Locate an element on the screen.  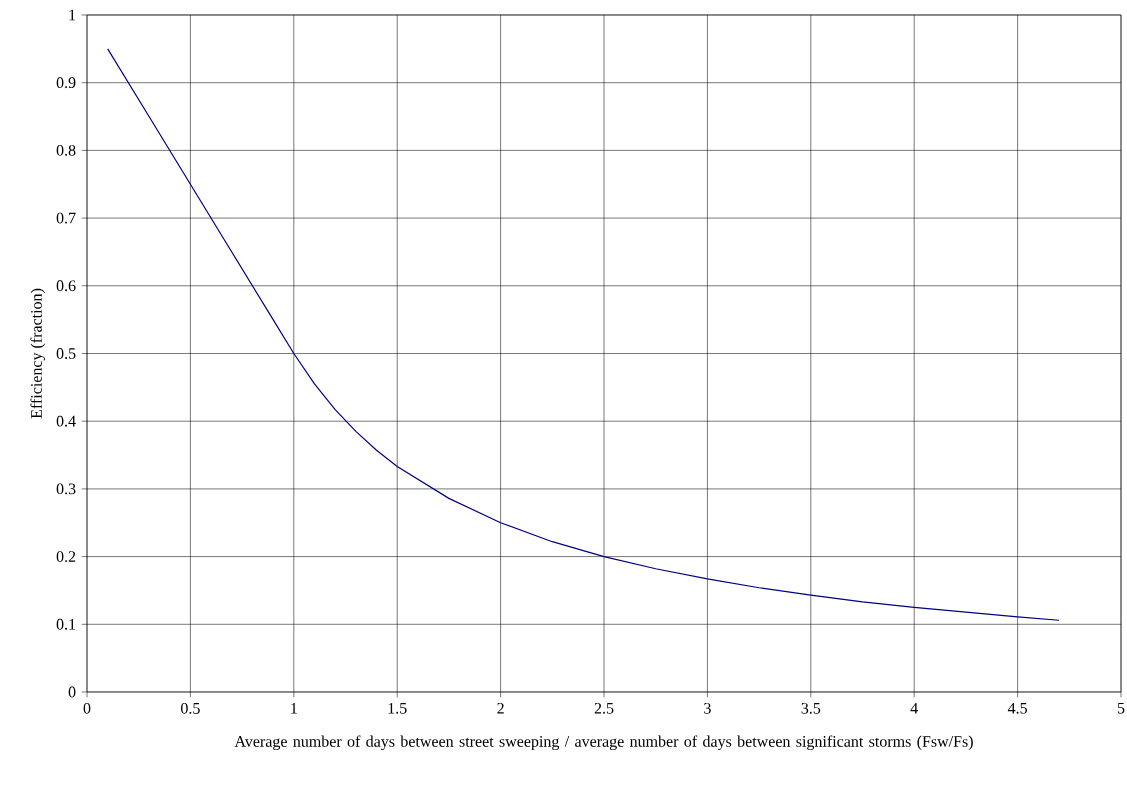
y-tick-label: 0.1 is located at coordinates (66, 624).